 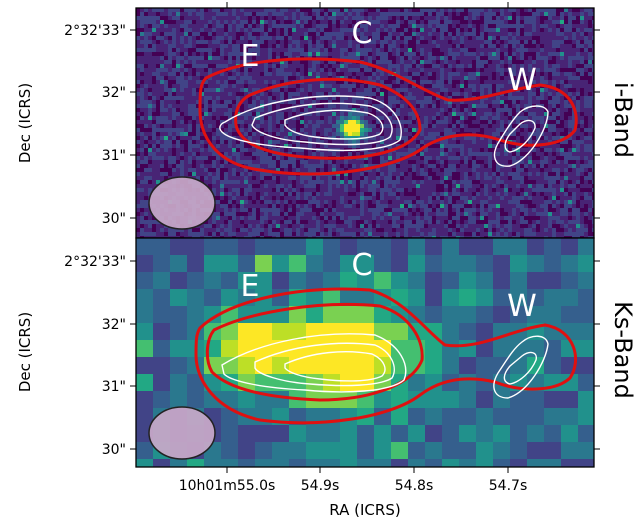 I want to click on i-band-white-contour-w1, so click(x=521, y=136).